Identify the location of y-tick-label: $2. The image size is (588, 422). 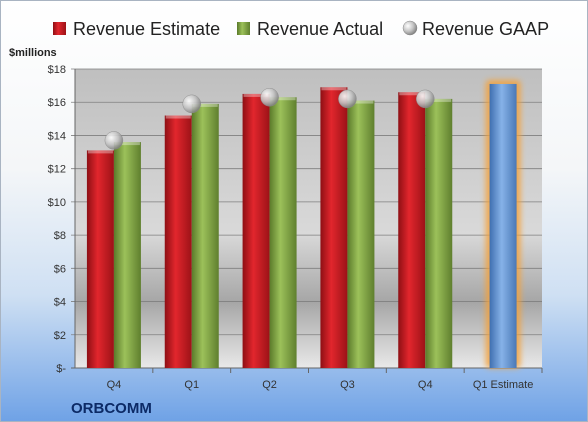
(60, 336).